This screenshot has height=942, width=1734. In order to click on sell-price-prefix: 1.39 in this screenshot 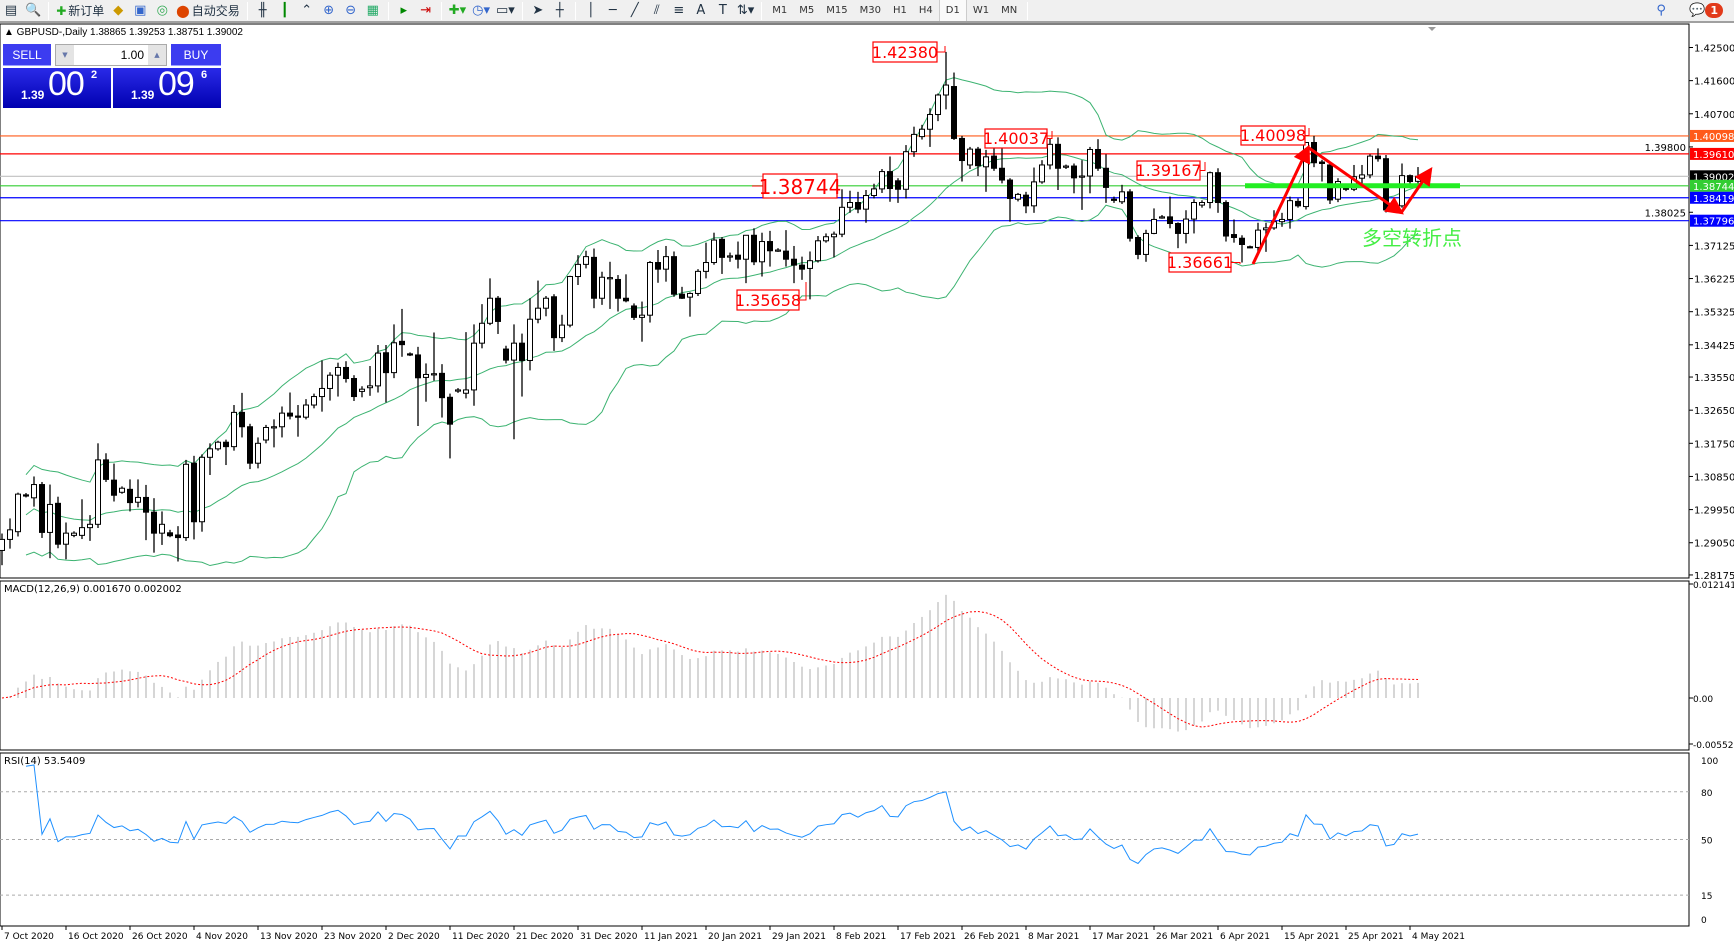, I will do `click(33, 95)`.